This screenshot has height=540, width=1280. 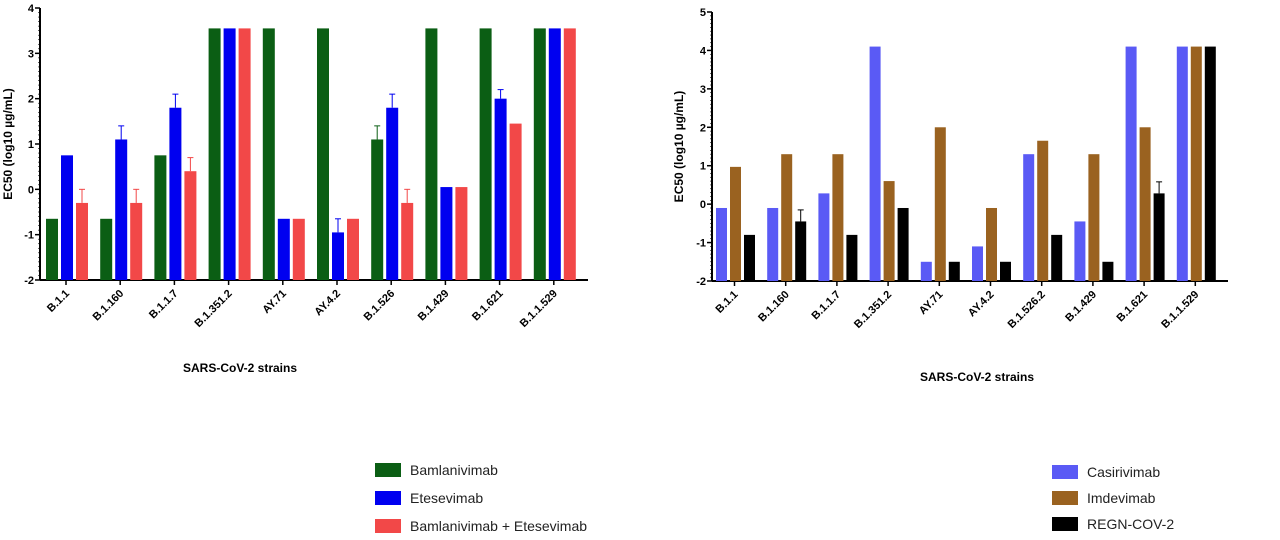 What do you see at coordinates (380, 306) in the screenshot?
I see `x-tick-label: B.1.526` at bounding box center [380, 306].